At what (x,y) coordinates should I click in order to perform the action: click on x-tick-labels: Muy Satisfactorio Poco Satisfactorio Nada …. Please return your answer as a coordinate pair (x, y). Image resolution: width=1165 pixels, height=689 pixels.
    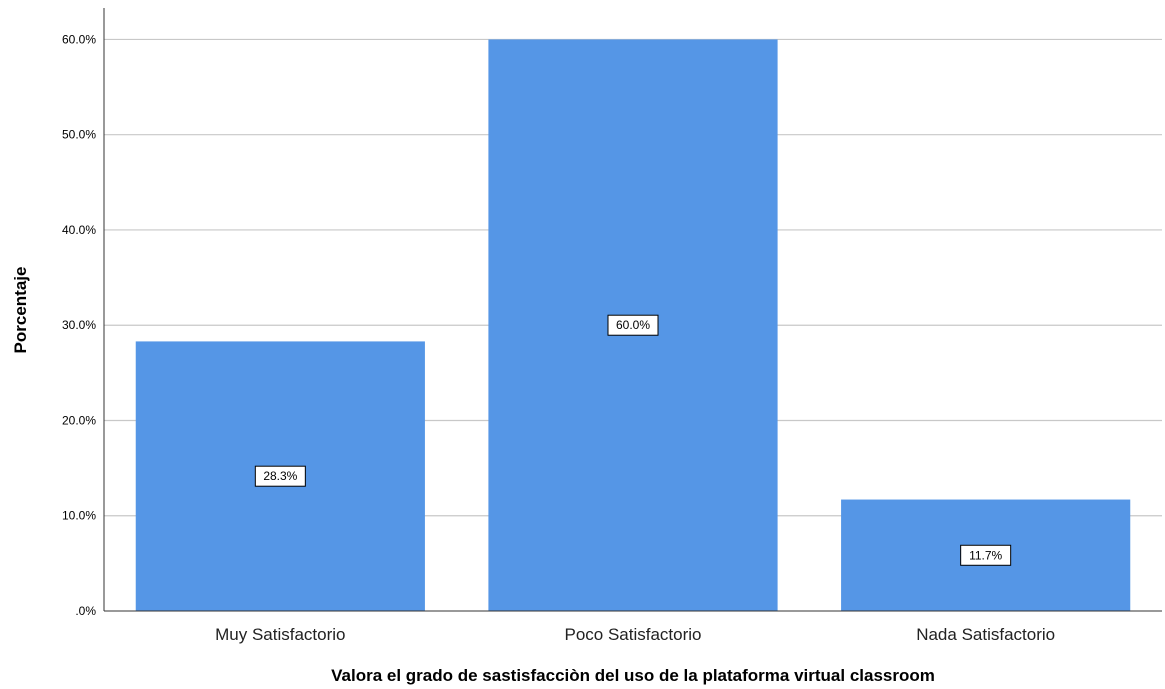
    Looking at the image, I should click on (635, 634).